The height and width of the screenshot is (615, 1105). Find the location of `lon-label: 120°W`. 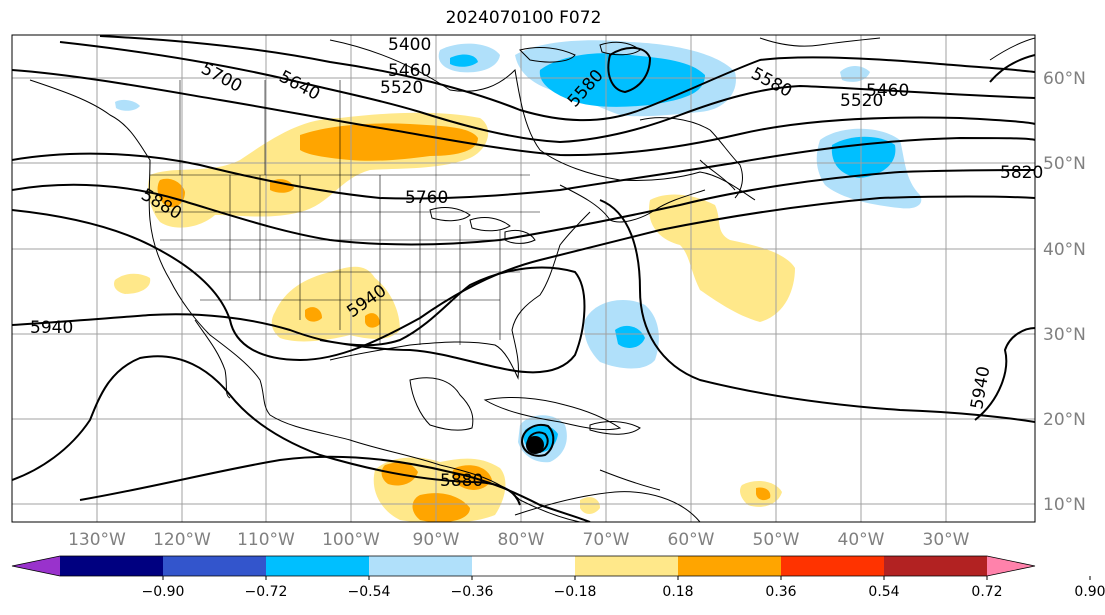

lon-label: 120°W is located at coordinates (182, 540).